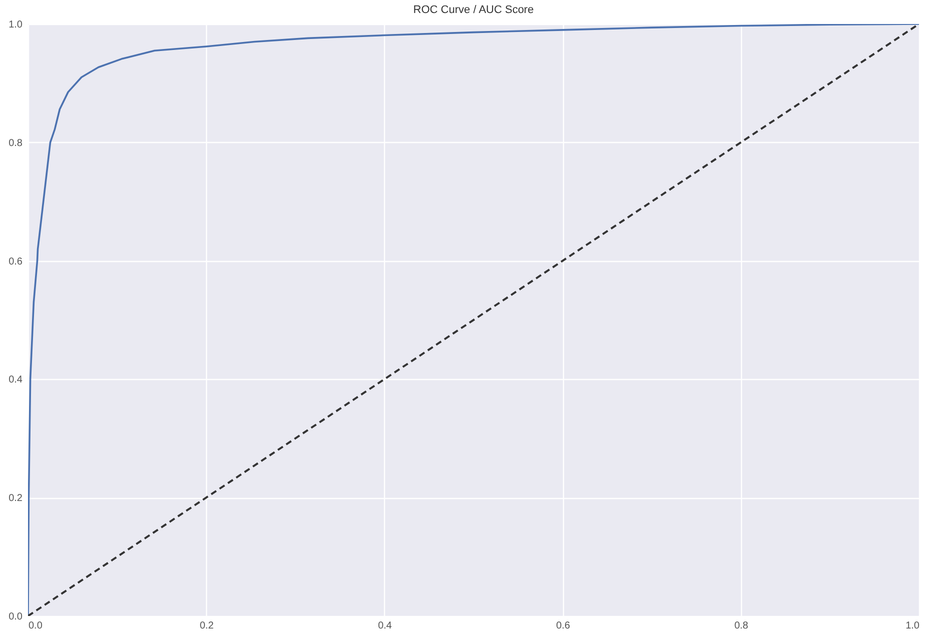 This screenshot has height=632, width=940. What do you see at coordinates (15, 143) in the screenshot?
I see `y-tick-label: 0.8` at bounding box center [15, 143].